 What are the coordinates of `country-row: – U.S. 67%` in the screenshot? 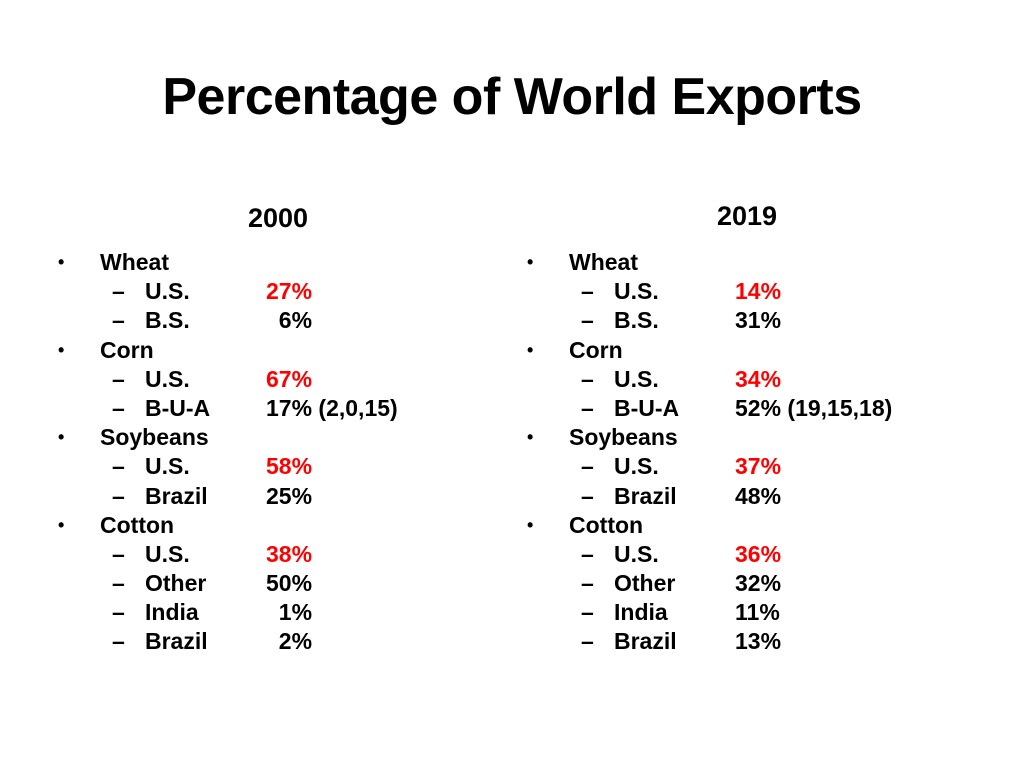 It's located at (268, 379).